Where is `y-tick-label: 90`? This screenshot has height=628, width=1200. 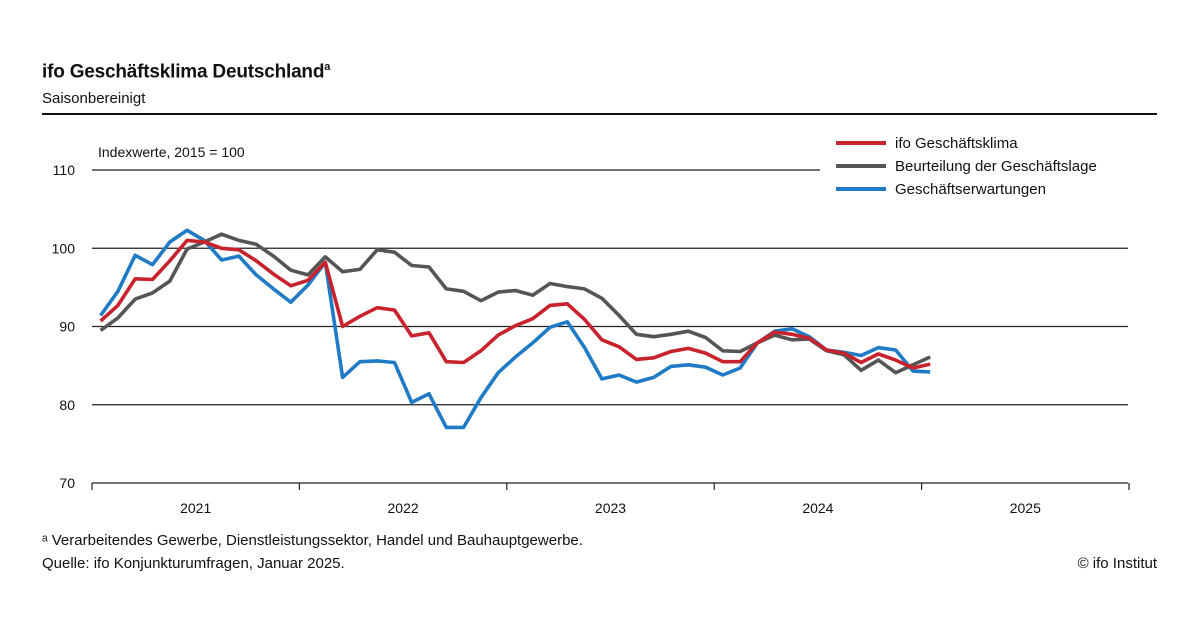 y-tick-label: 90 is located at coordinates (67, 327).